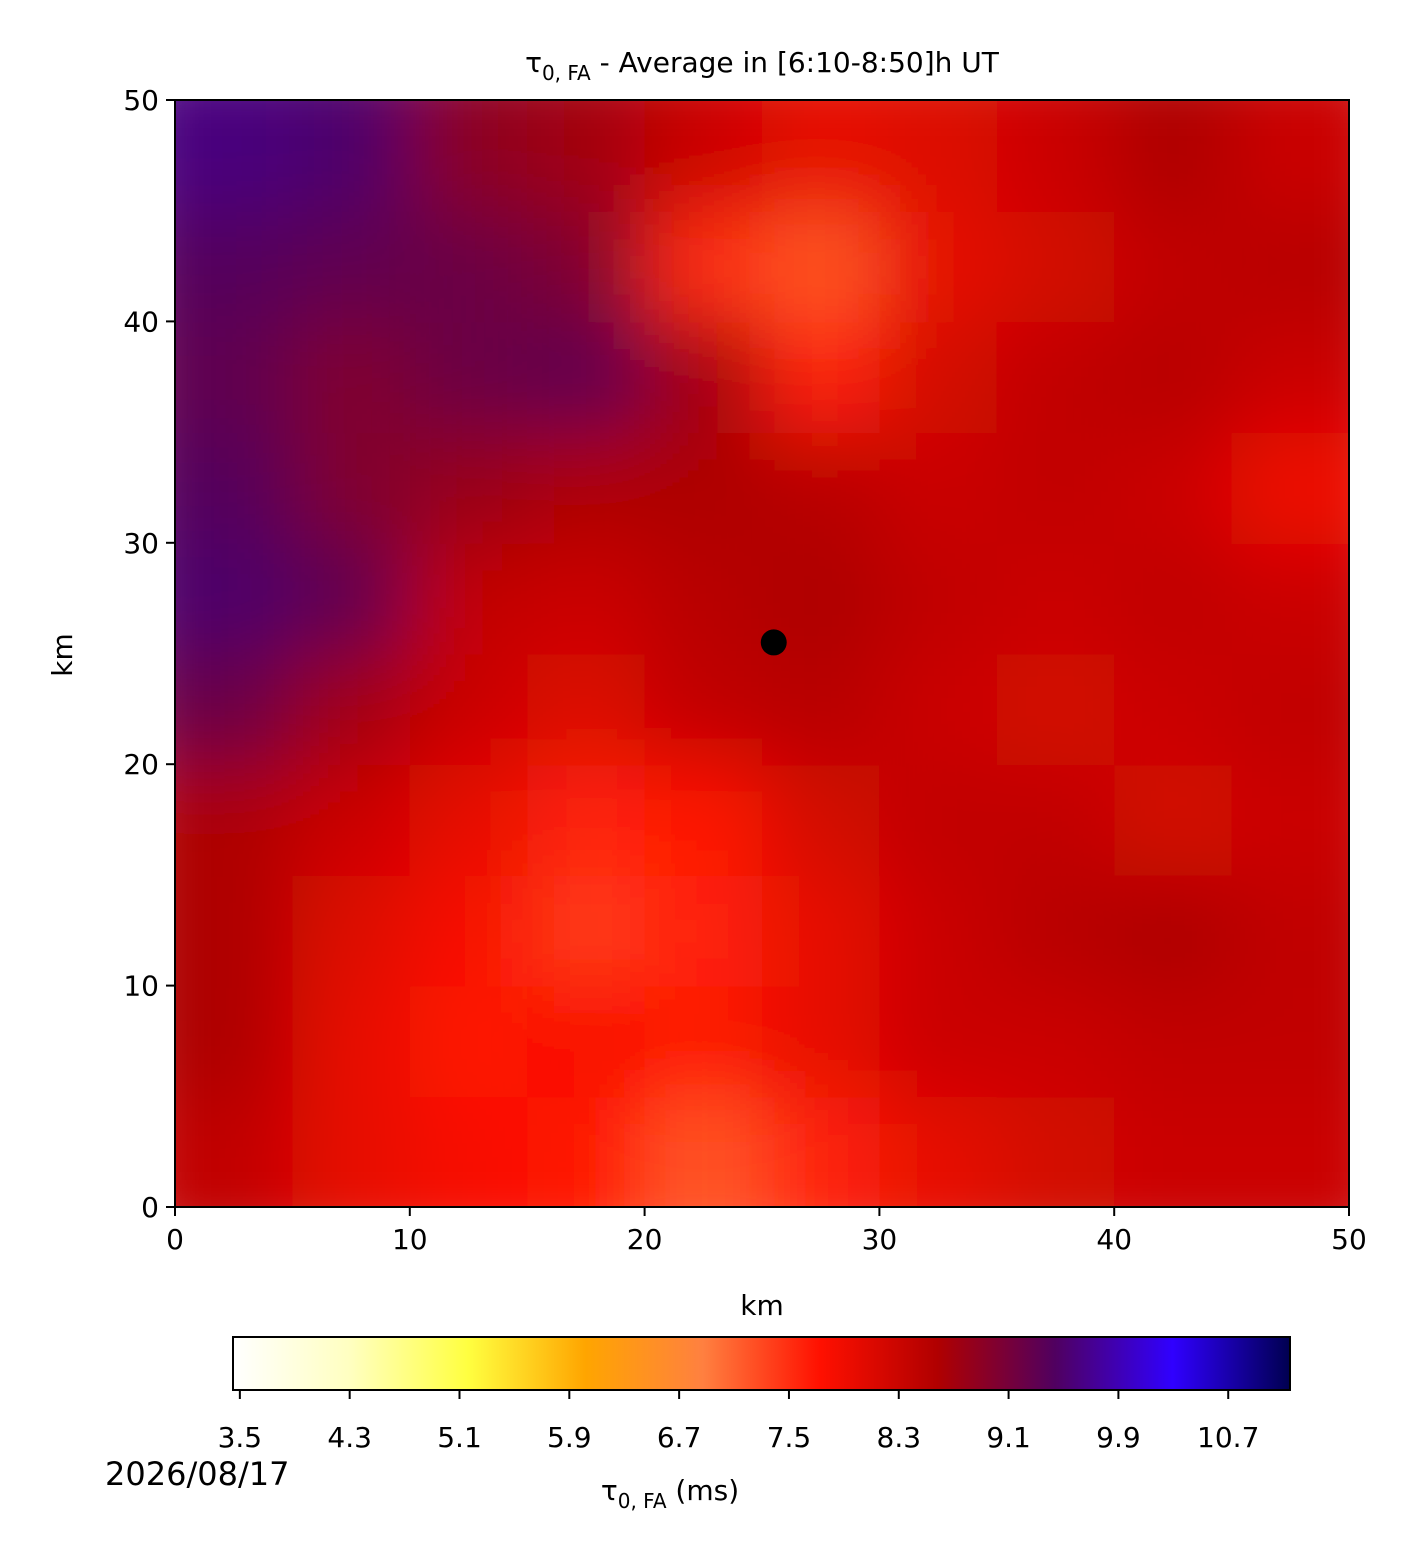  What do you see at coordinates (459, 1437) in the screenshot?
I see `colorbar-tick-label: 5.1` at bounding box center [459, 1437].